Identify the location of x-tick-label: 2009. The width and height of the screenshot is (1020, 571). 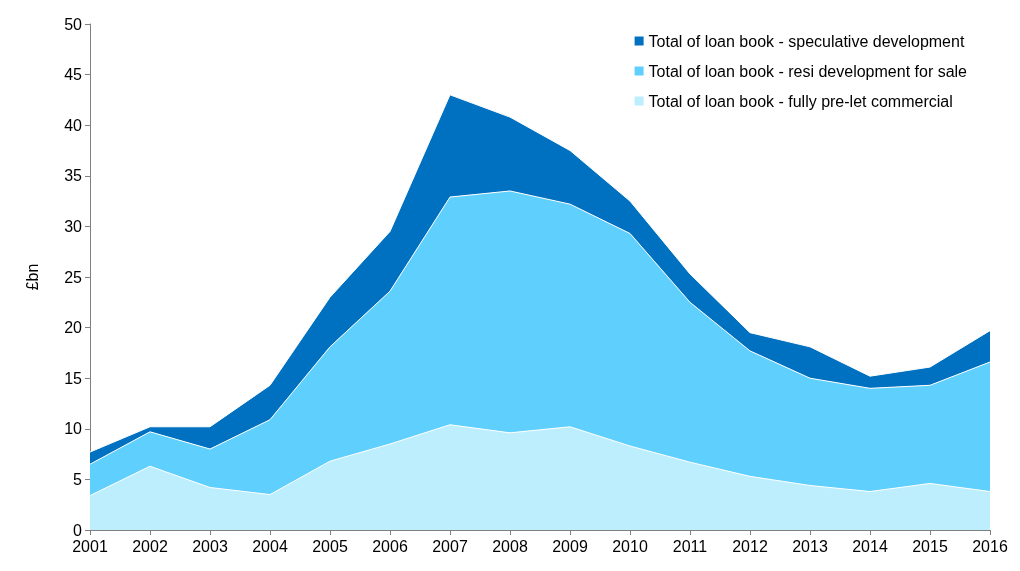
(570, 546).